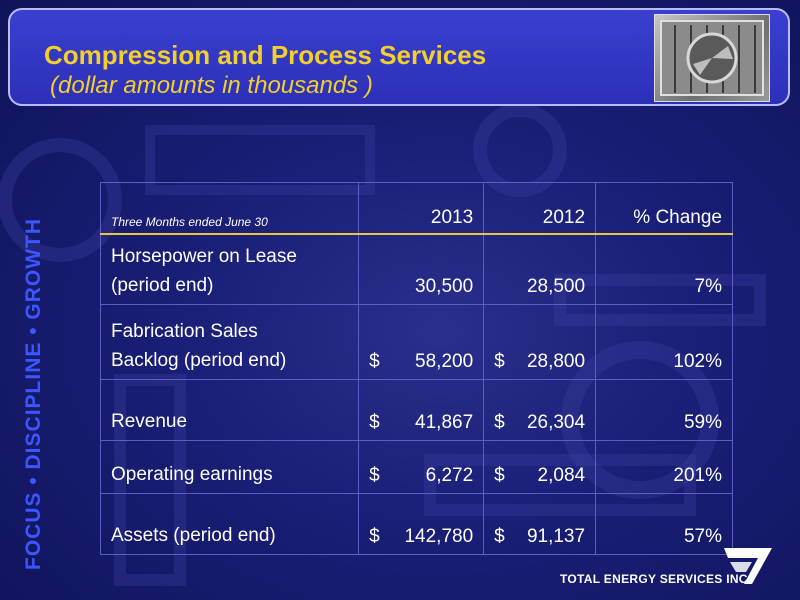  I want to click on row-label: Operating earnings, so click(229, 467).